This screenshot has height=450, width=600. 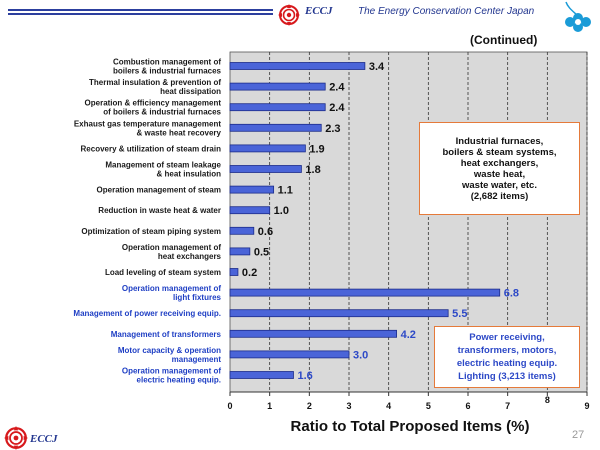 I want to click on x-tick-label: 3, so click(x=348, y=406).